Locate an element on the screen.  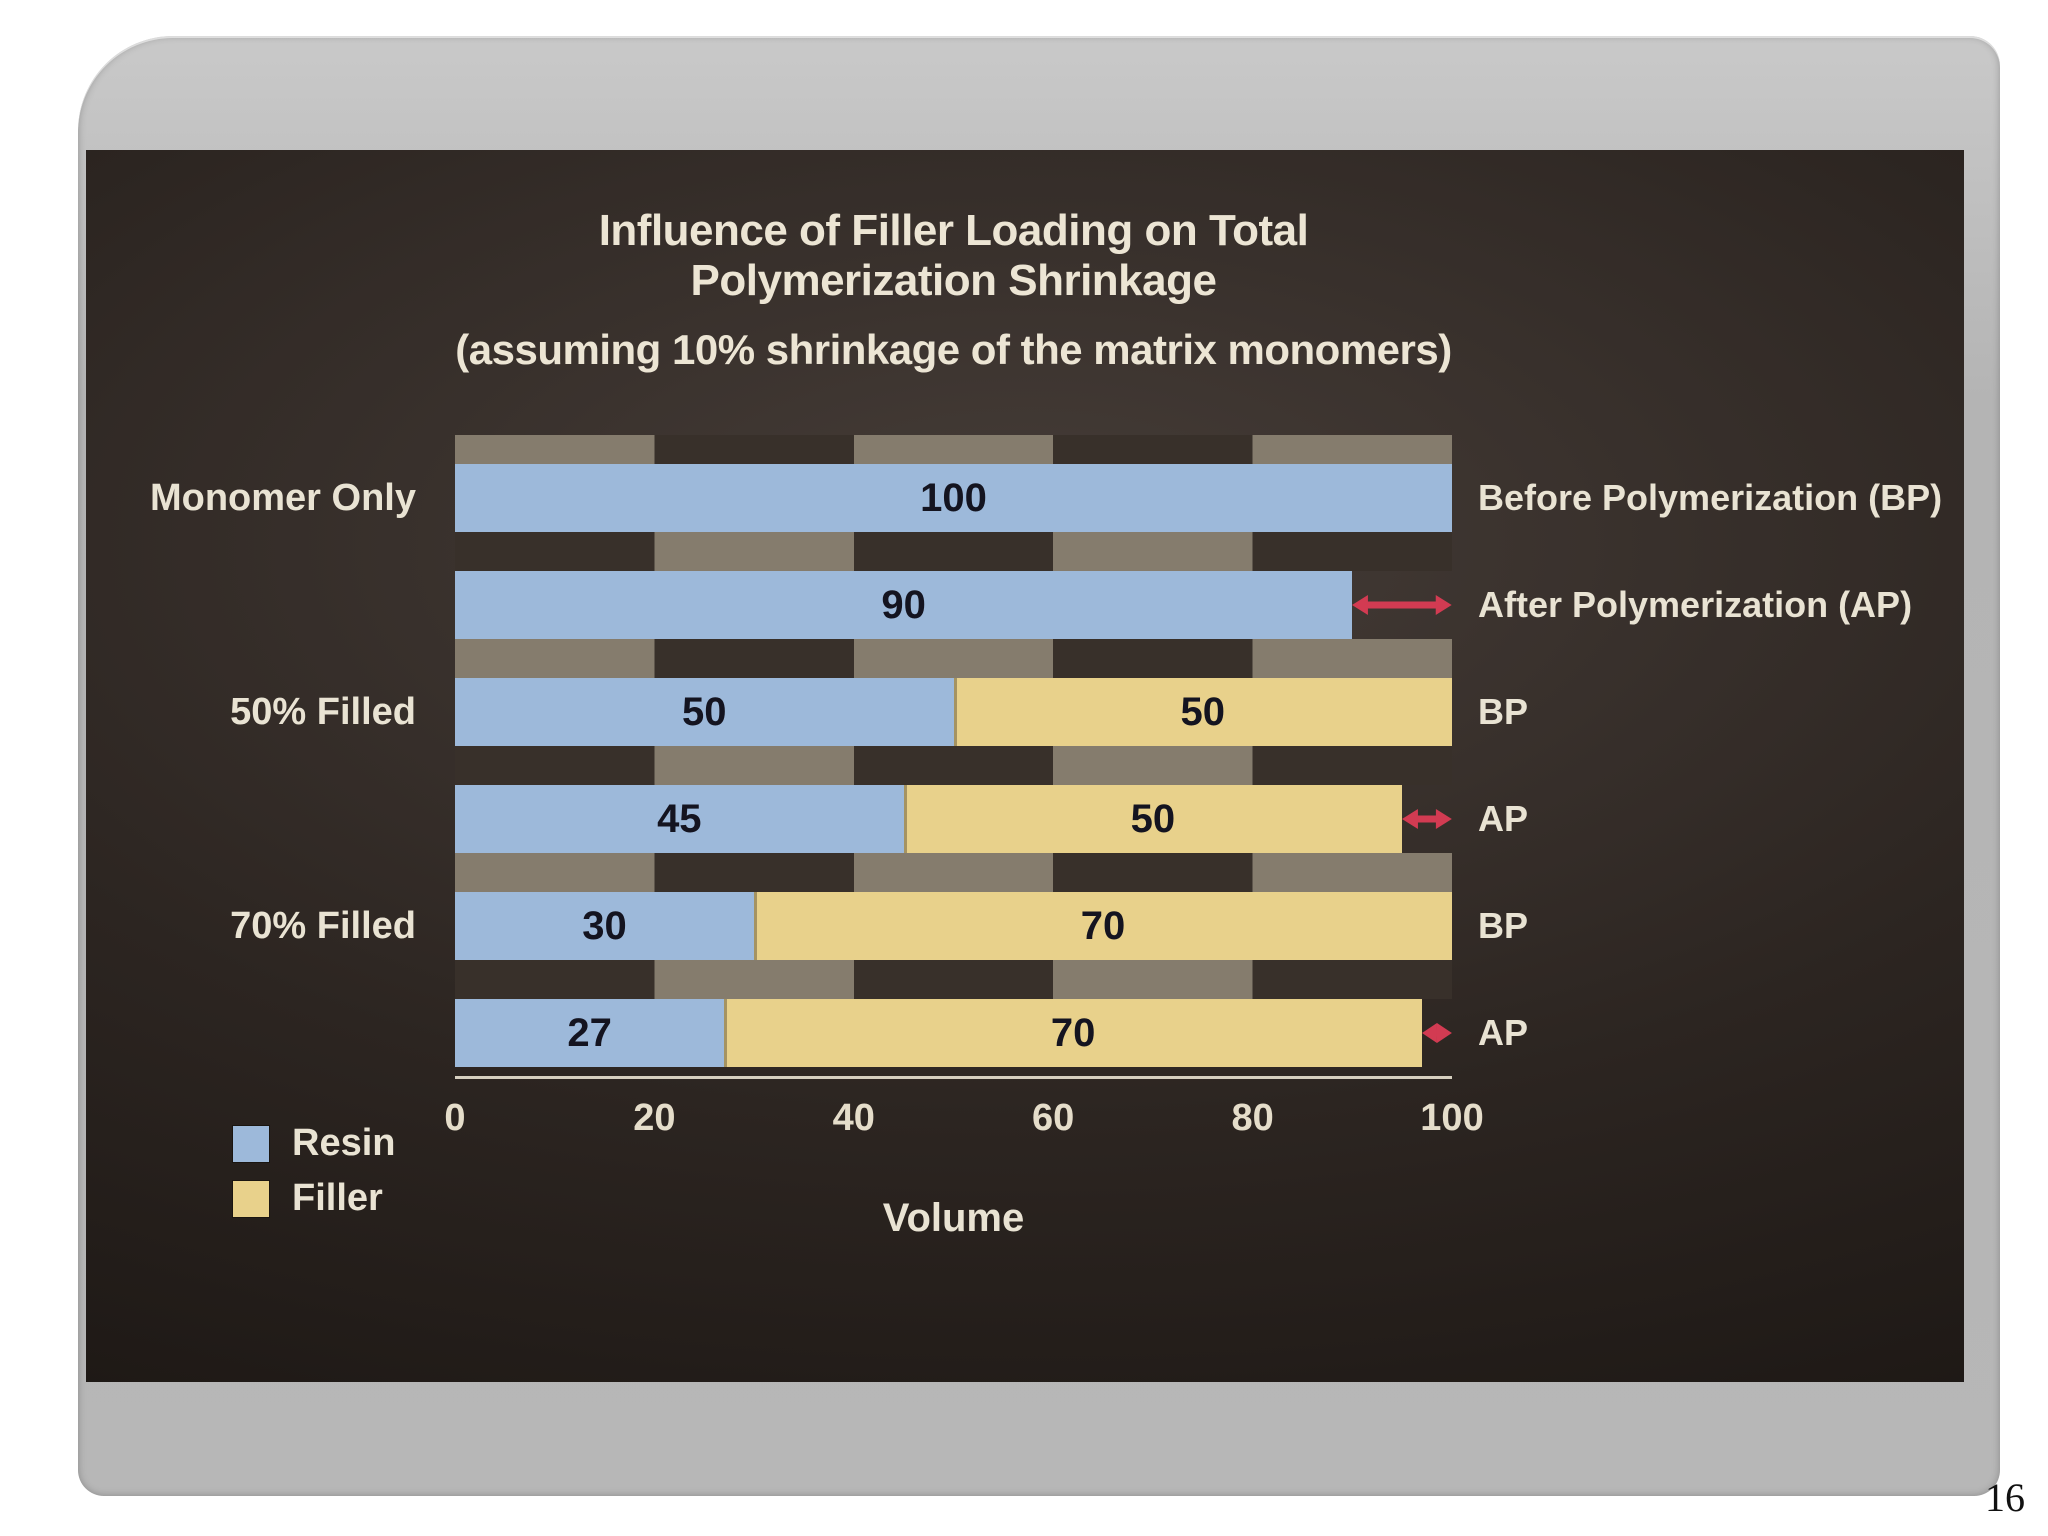
resin-segment: 45 is located at coordinates (679, 819).